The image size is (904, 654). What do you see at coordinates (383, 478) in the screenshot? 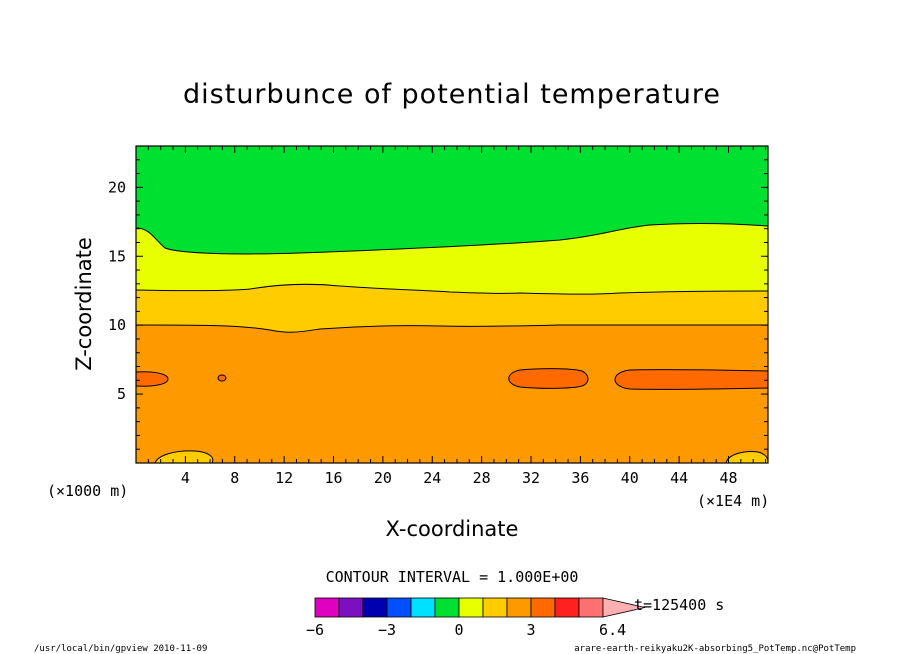
I see `x-tick-label-20: 20` at bounding box center [383, 478].